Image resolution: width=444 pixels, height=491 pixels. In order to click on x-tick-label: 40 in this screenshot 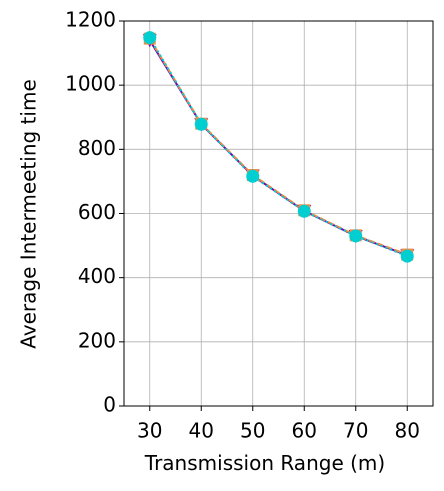, I will do `click(201, 431)`.